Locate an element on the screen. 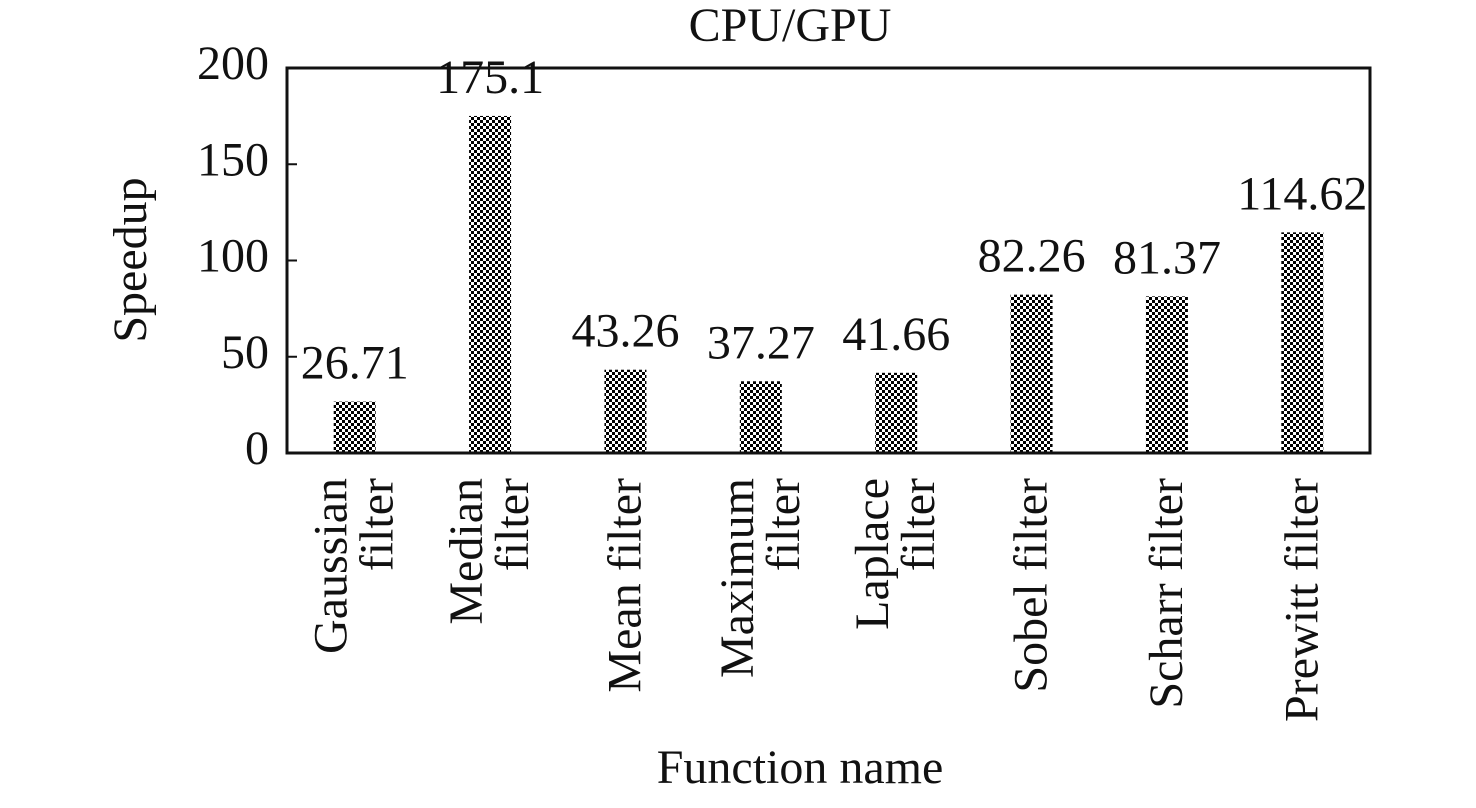 Image resolution: width=1476 pixels, height=808 pixels. y-tick-label: 0 is located at coordinates (257, 448).